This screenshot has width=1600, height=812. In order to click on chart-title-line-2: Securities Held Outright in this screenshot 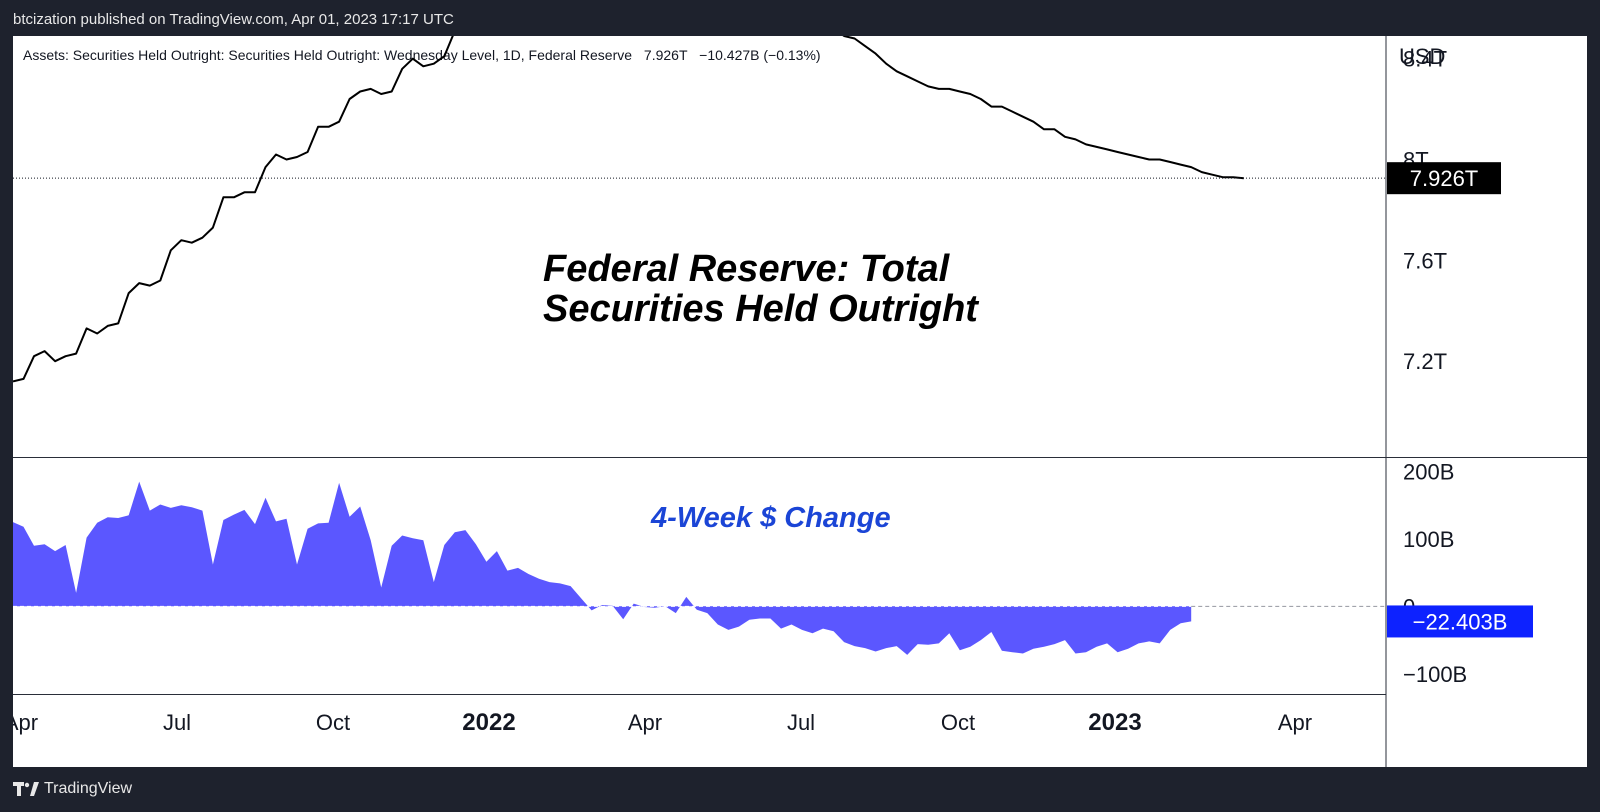, I will do `click(761, 309)`.